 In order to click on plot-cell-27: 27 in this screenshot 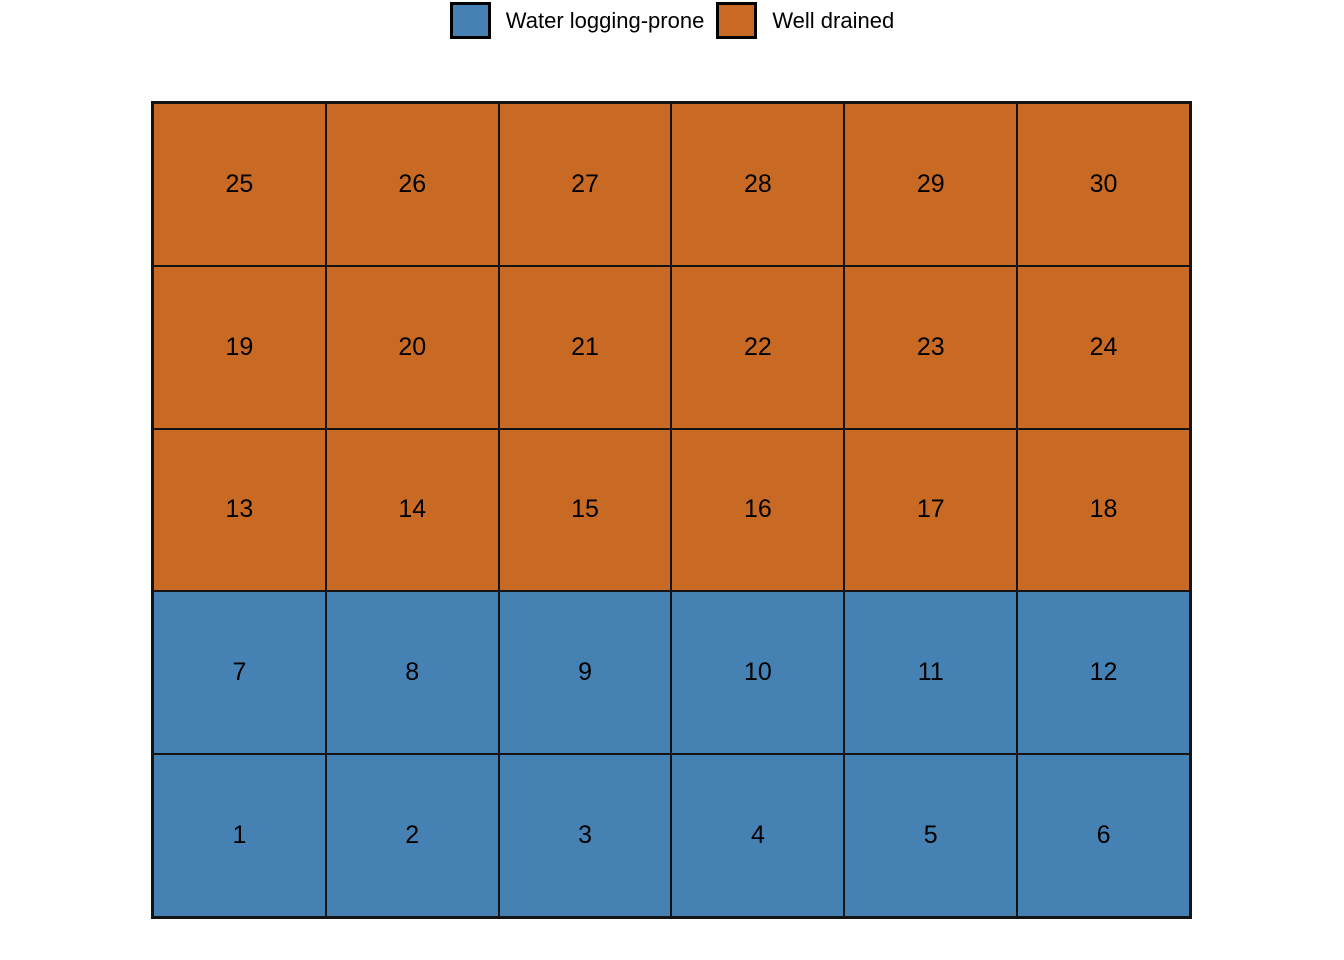, I will do `click(585, 184)`.